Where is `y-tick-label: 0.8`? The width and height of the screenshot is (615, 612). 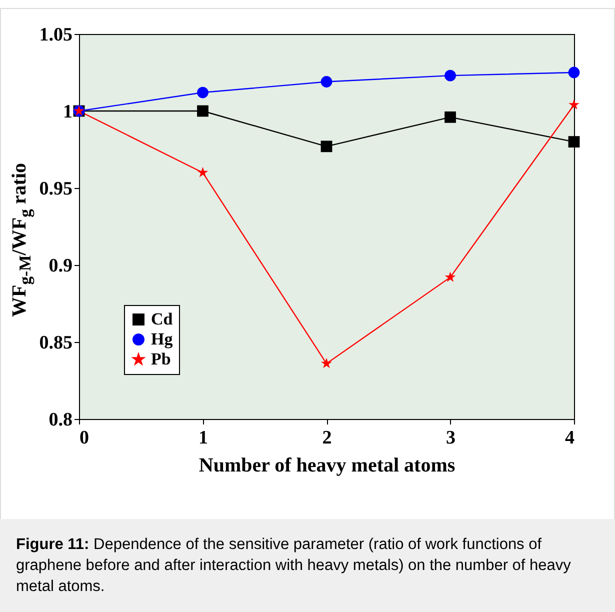
y-tick-label: 0.8 is located at coordinates (60, 420).